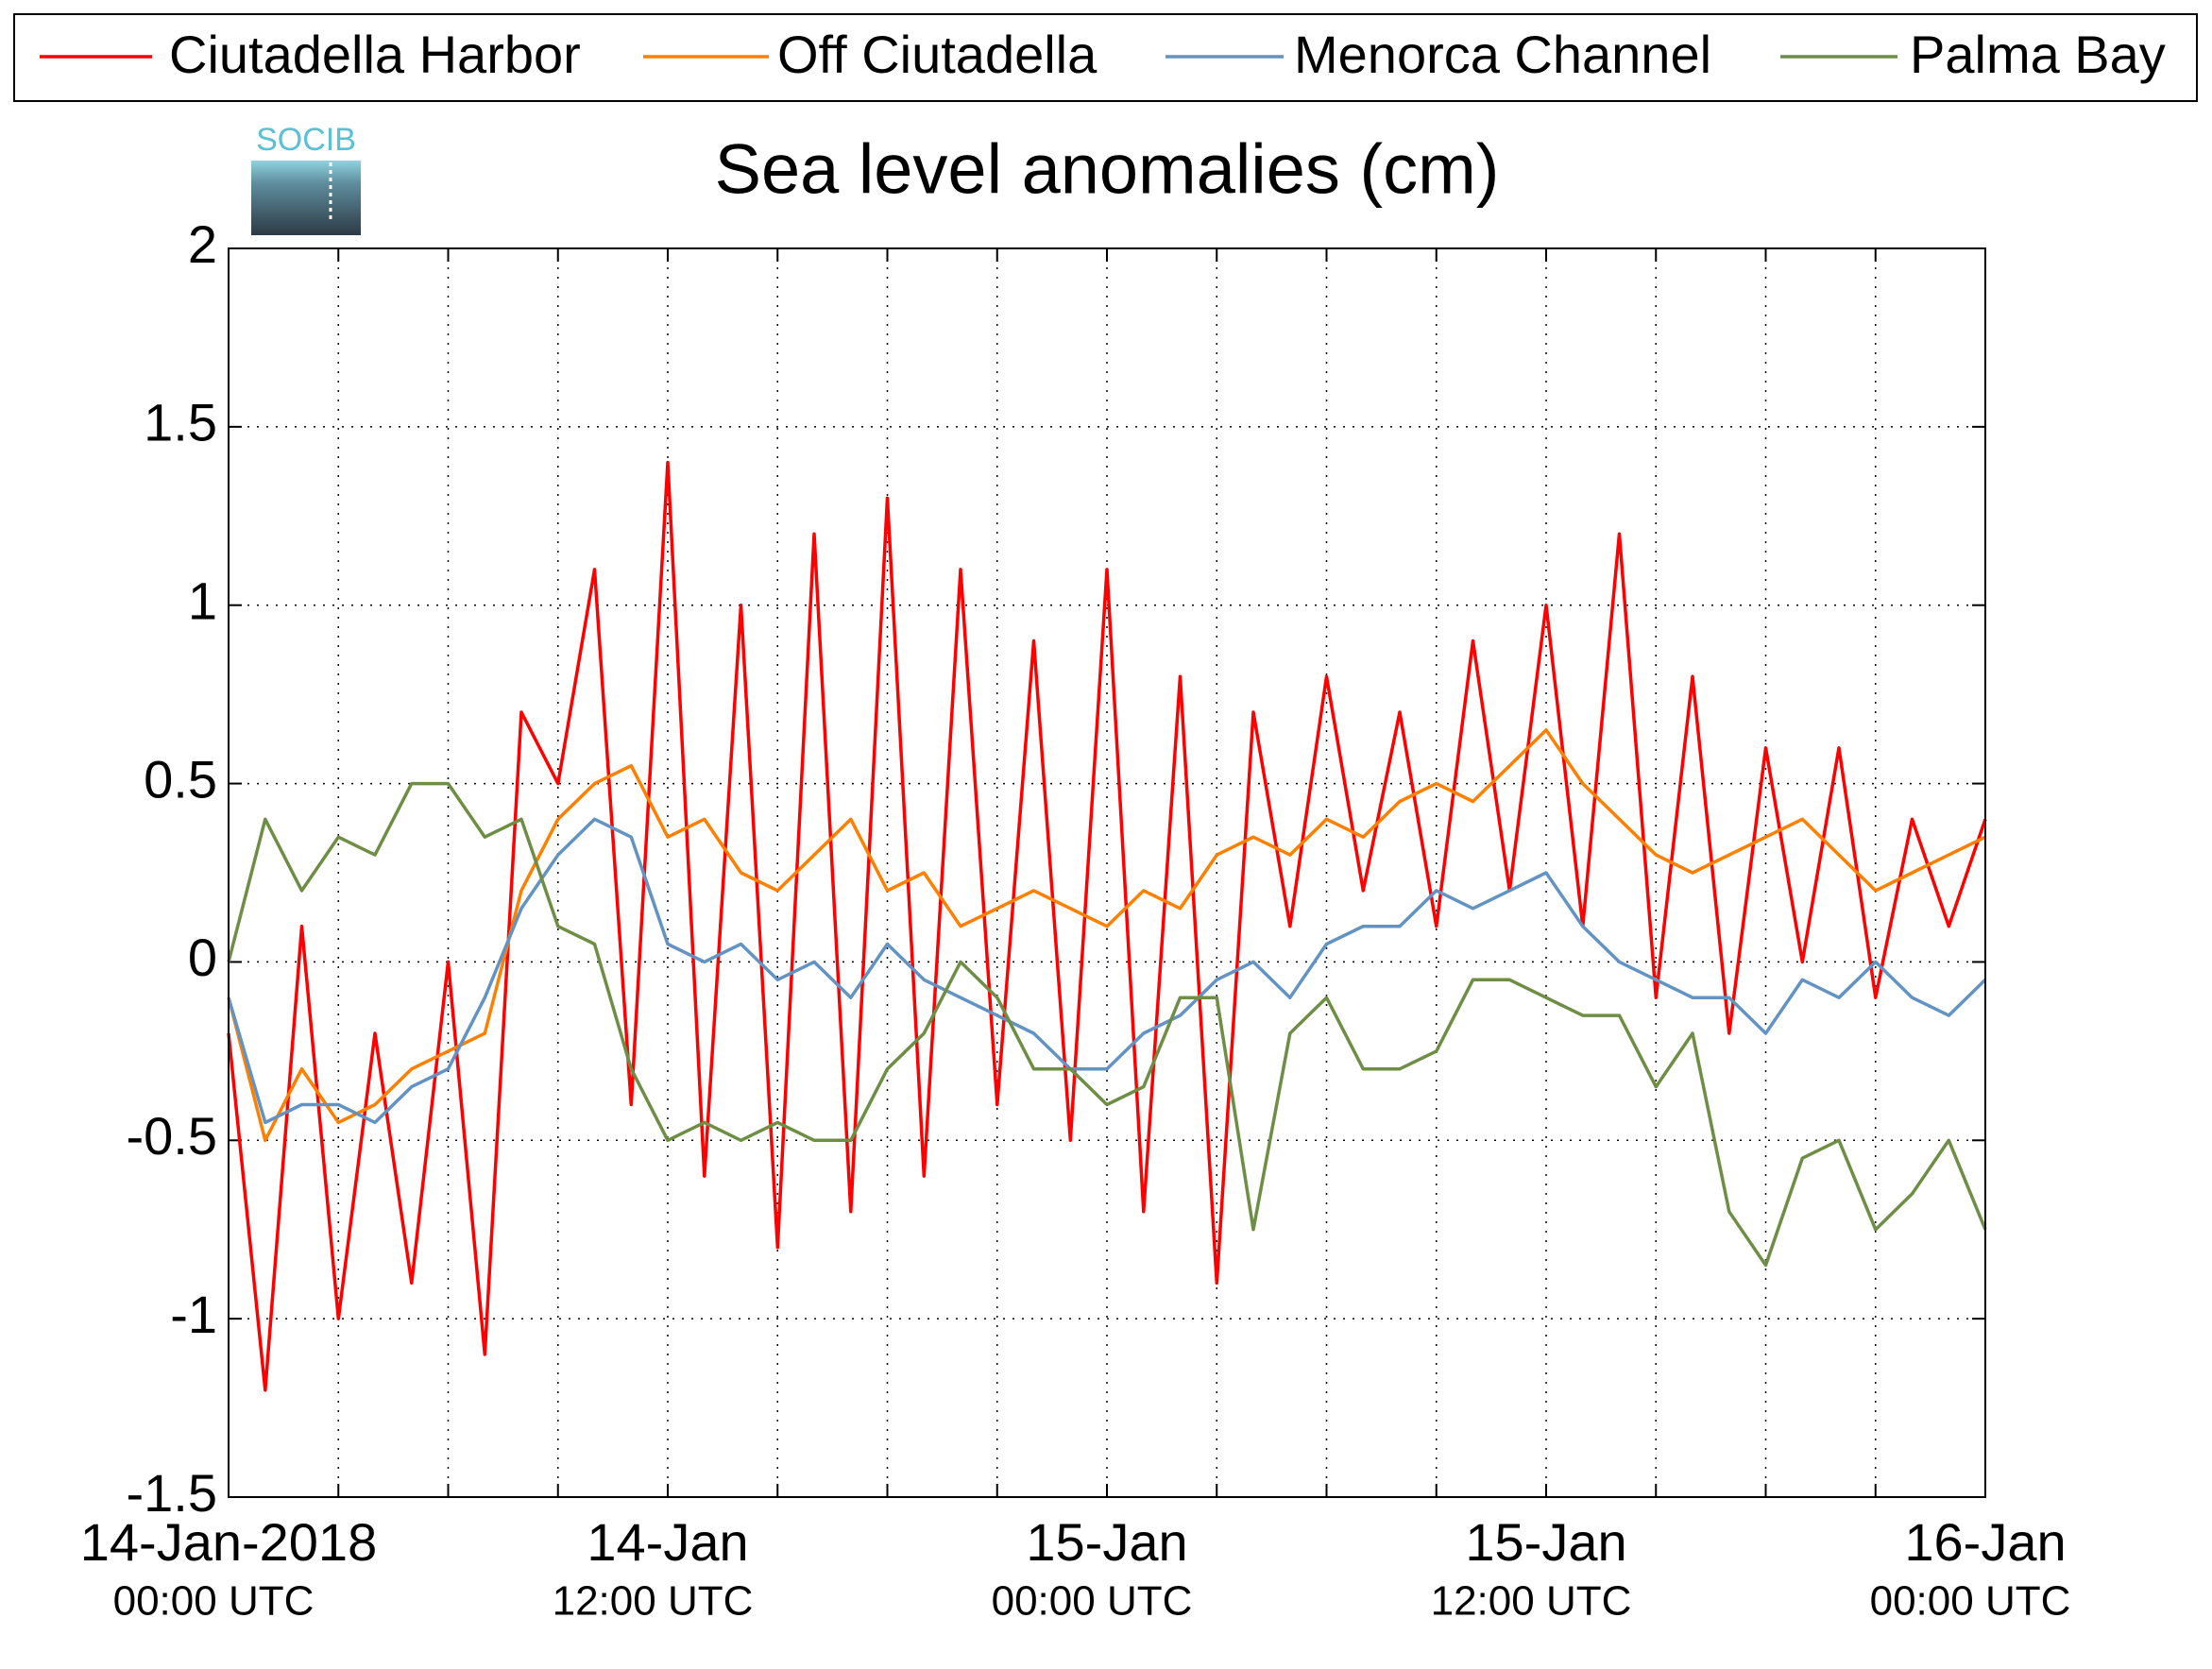 This screenshot has width=2212, height=1669. What do you see at coordinates (202, 601) in the screenshot?
I see `y-tick-label: 1` at bounding box center [202, 601].